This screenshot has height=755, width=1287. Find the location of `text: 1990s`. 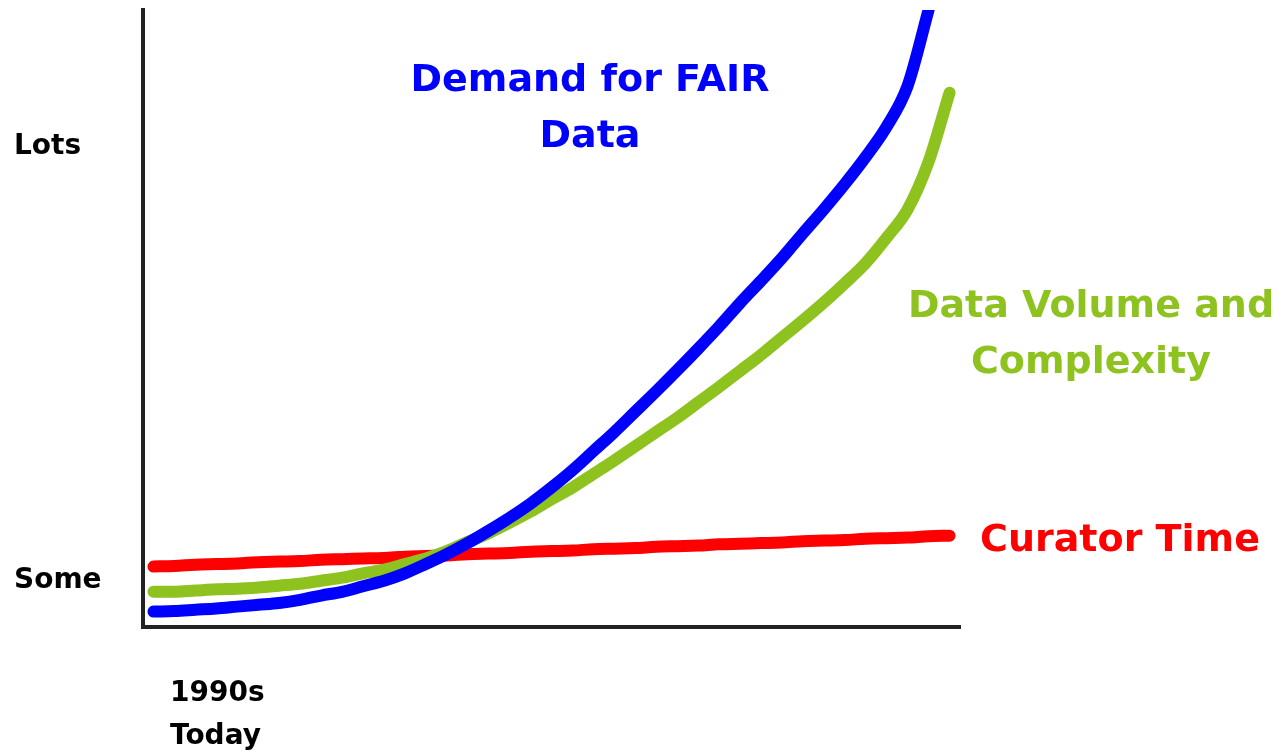

text: 1990s is located at coordinates (217, 691).